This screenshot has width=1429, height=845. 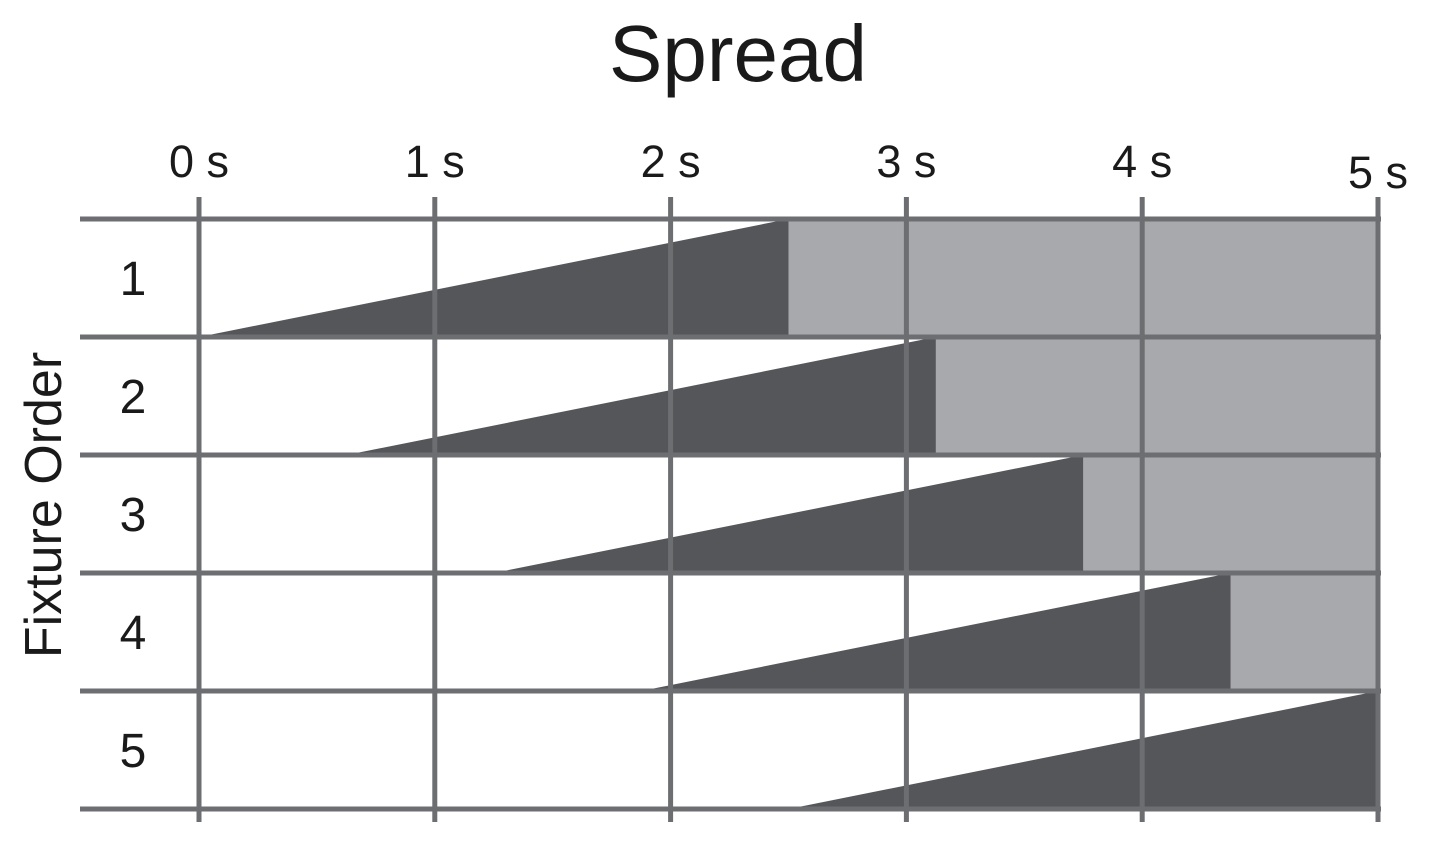 What do you see at coordinates (1142, 161) in the screenshot?
I see `x-tick-label-4: 4 s` at bounding box center [1142, 161].